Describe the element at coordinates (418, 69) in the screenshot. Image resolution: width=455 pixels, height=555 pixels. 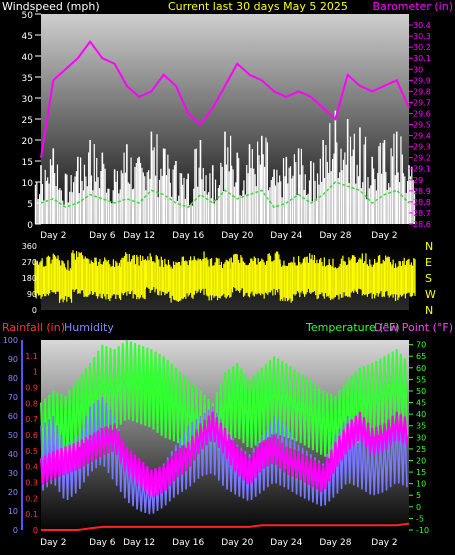
I see `baro-tick-label: 30` at that location.